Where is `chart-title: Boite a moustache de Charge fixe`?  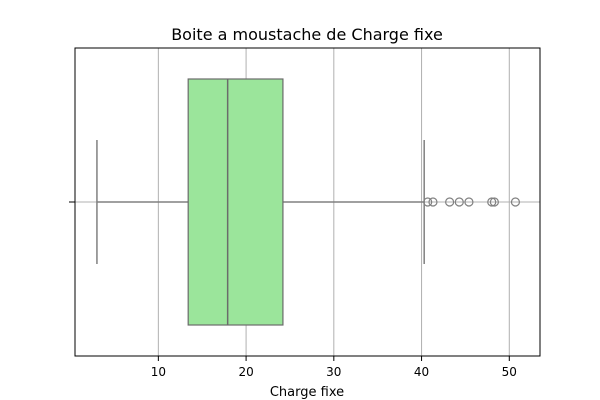 chart-title: Boite a moustache de Charge fixe is located at coordinates (307, 34).